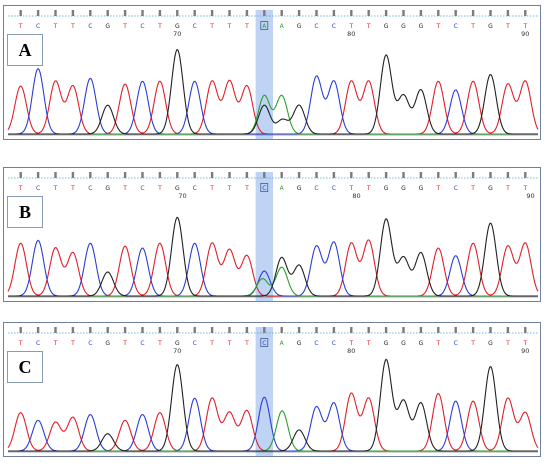 The image size is (550, 466). What do you see at coordinates (25, 367) in the screenshot?
I see `panel-label-c: C` at bounding box center [25, 367].